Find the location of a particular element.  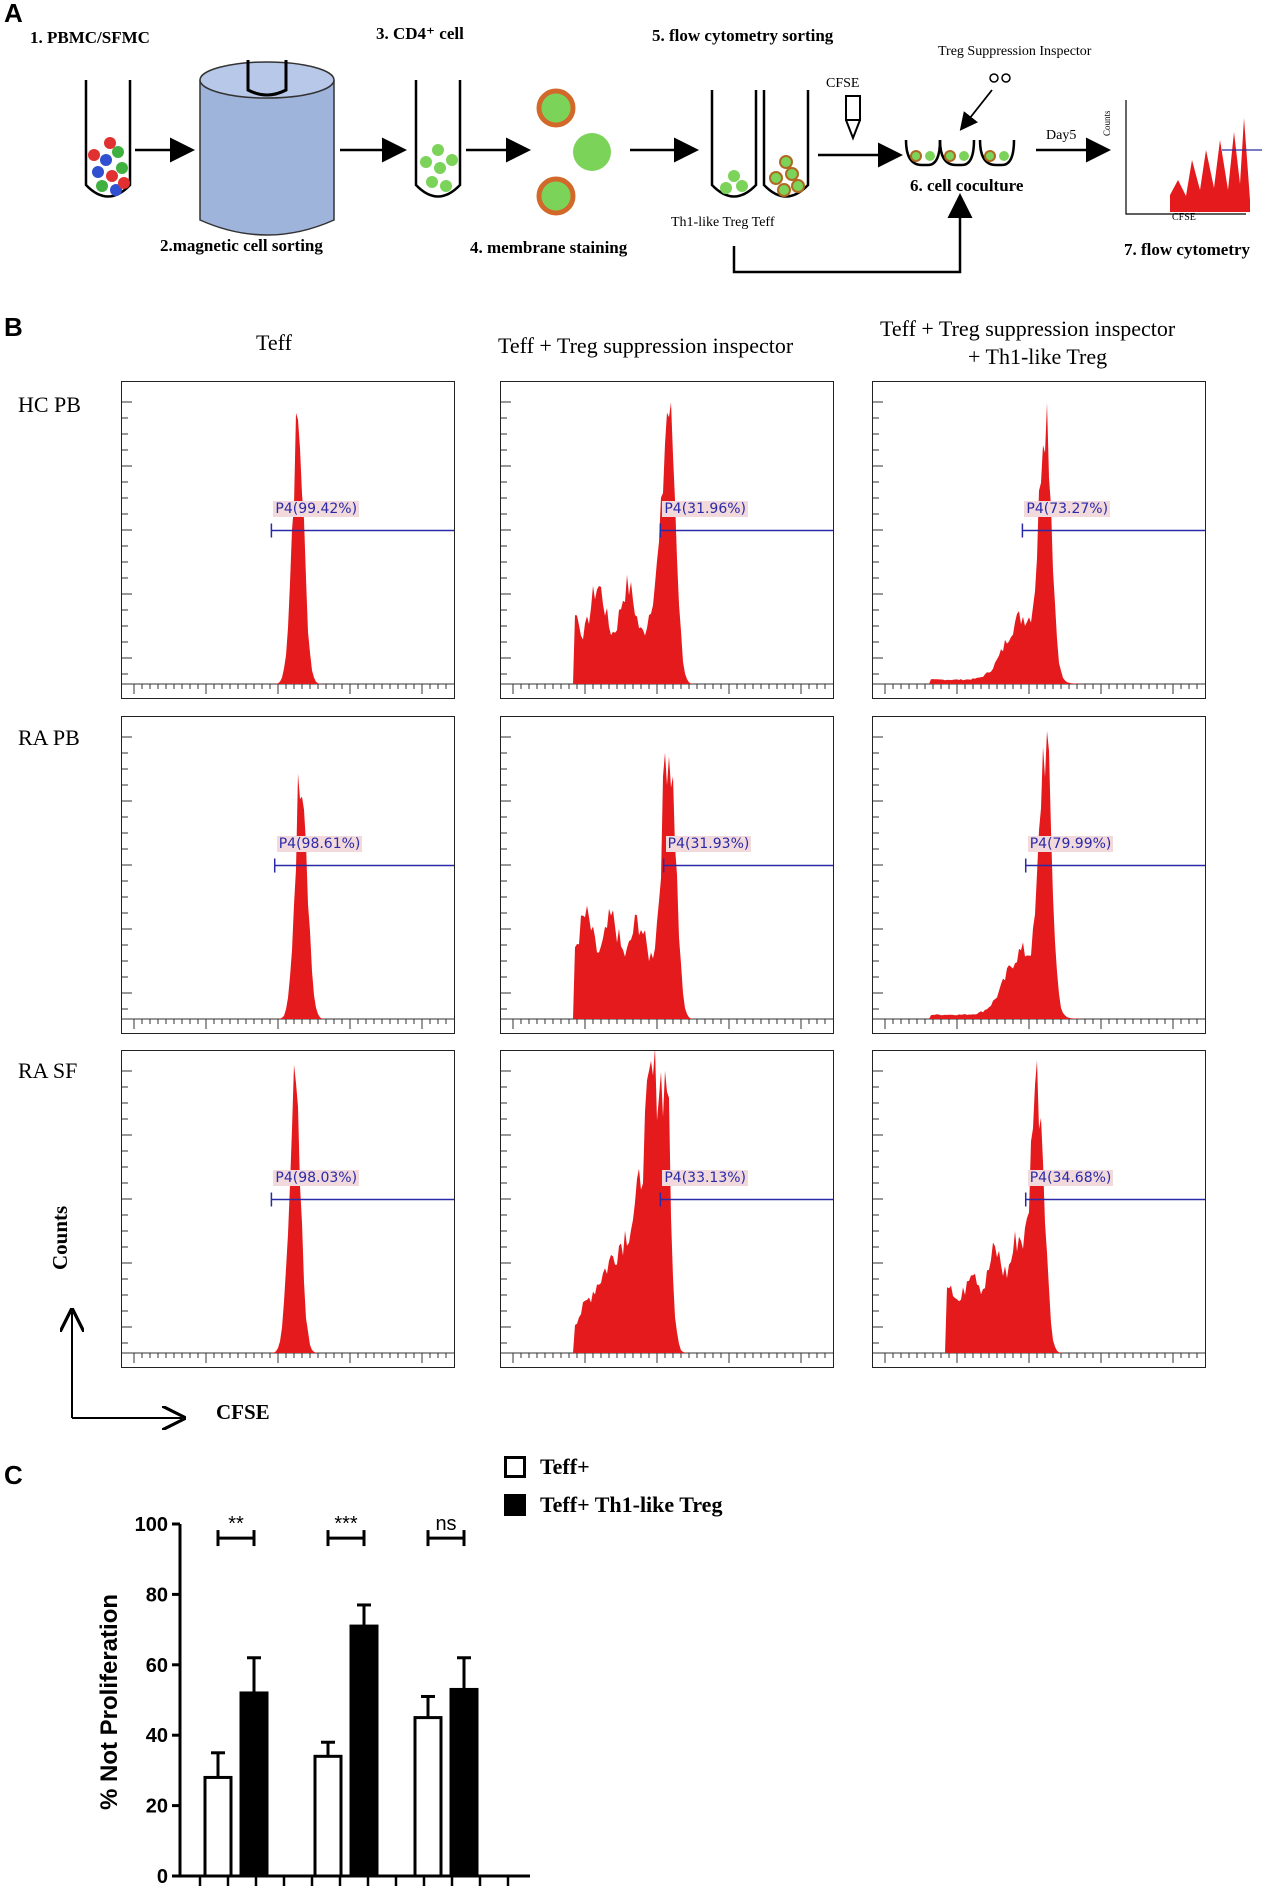

y-tick-label: 40 is located at coordinates (157, 1736).